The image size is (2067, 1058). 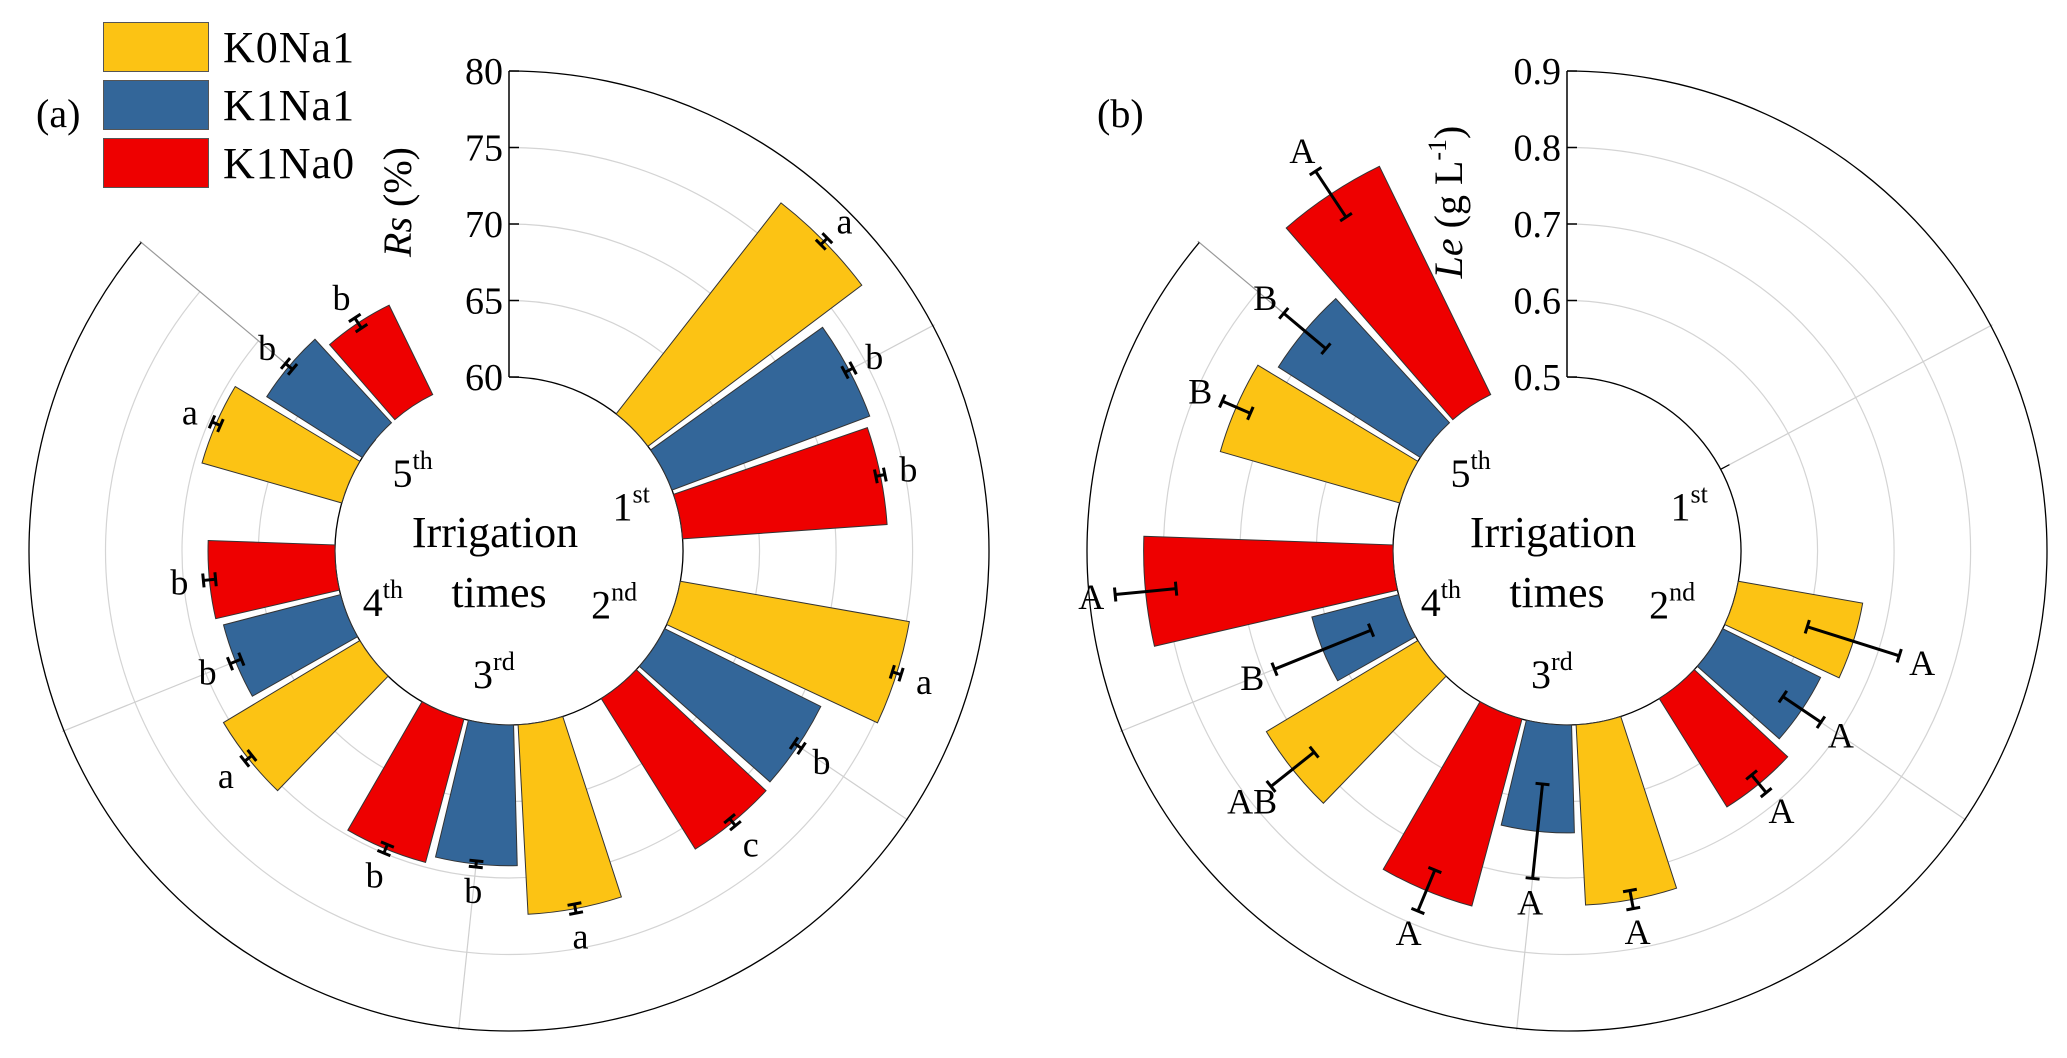 What do you see at coordinates (1461, 473) in the screenshot?
I see `category-number: 5` at bounding box center [1461, 473].